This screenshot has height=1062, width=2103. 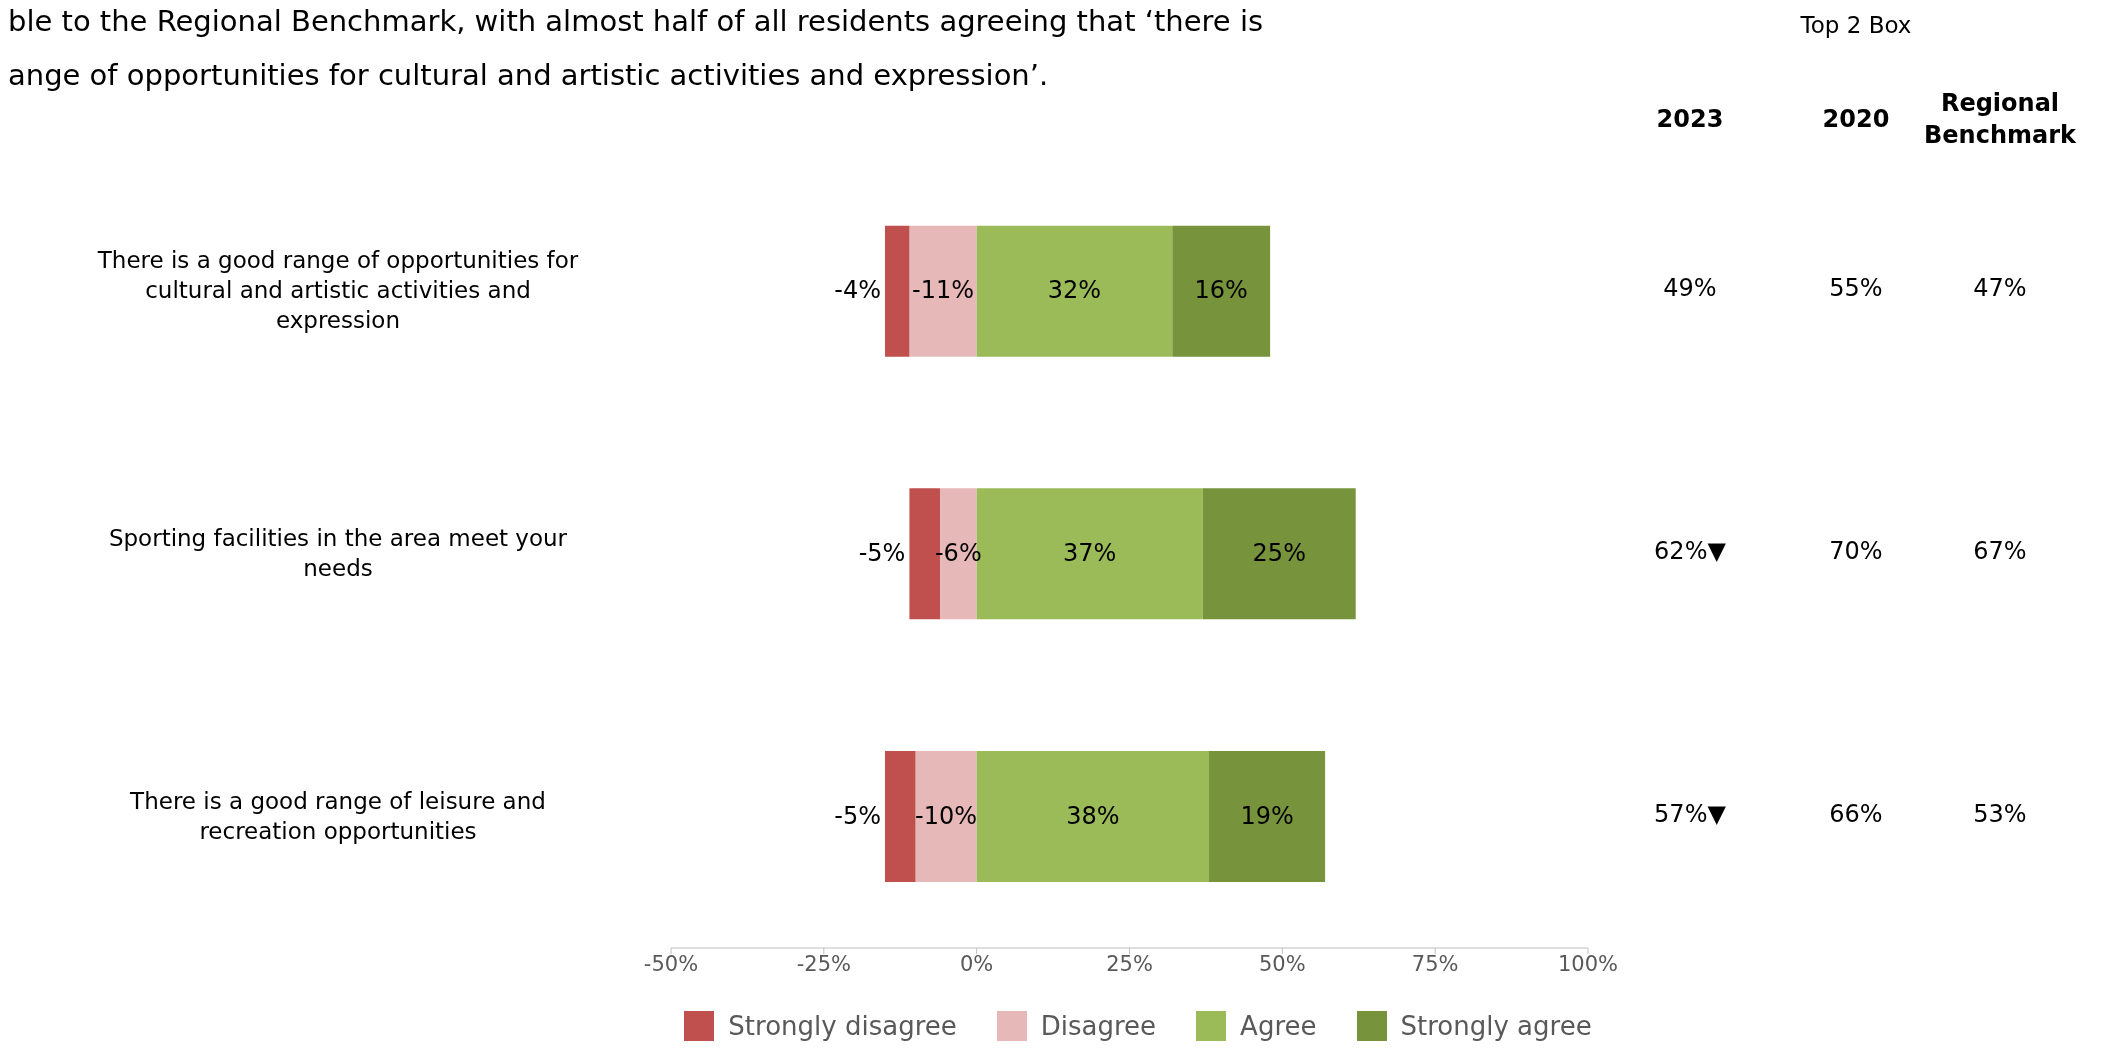 What do you see at coordinates (977, 963) in the screenshot?
I see `x-tick-label: 0%` at bounding box center [977, 963].